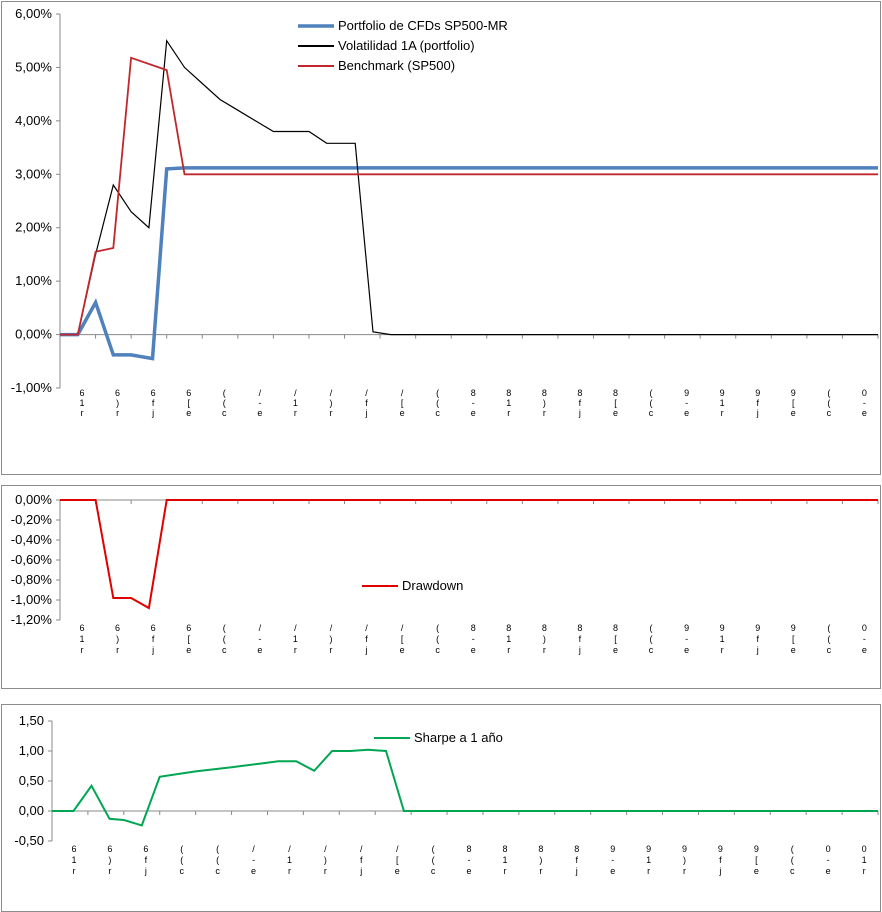 Image resolution: width=882 pixels, height=912 pixels. What do you see at coordinates (33, 13) in the screenshot?
I see `y-tick-label: 6,00%` at bounding box center [33, 13].